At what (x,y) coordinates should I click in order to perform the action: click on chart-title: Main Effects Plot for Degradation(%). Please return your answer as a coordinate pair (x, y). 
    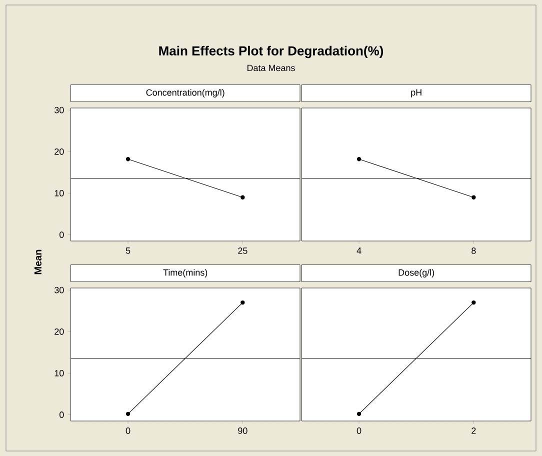
    Looking at the image, I should click on (271, 52).